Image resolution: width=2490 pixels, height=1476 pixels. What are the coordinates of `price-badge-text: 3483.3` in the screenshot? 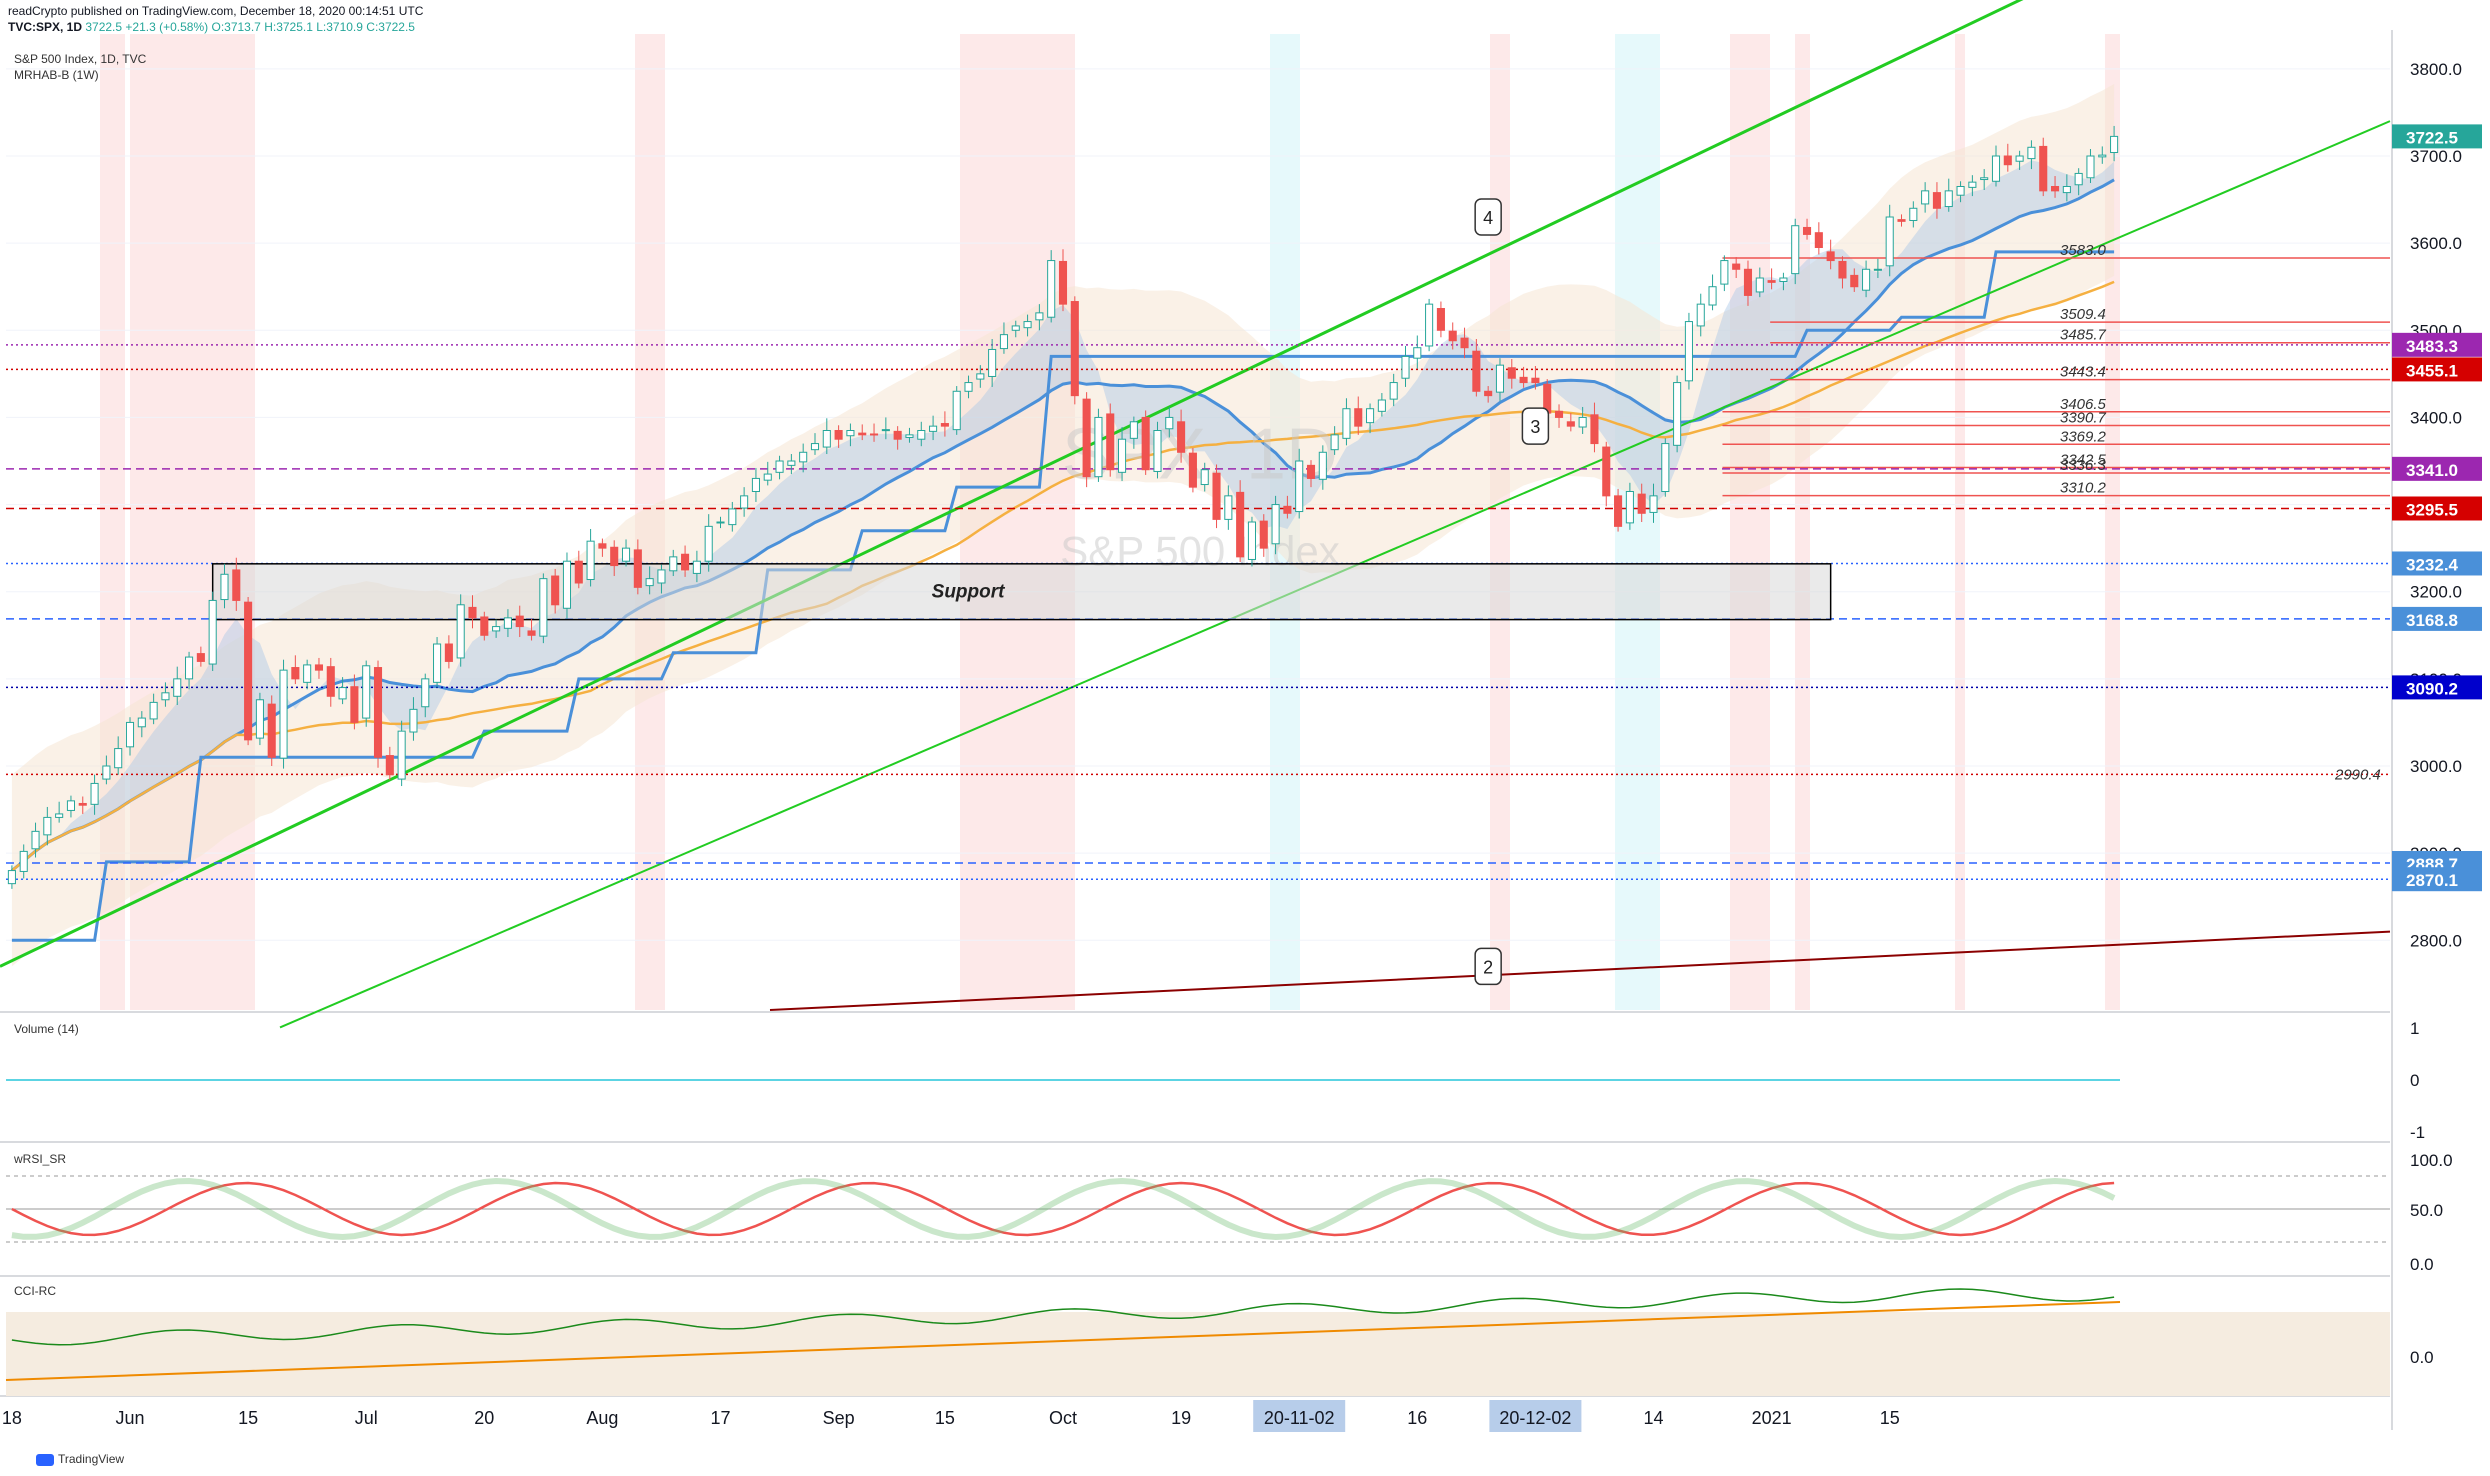 It's located at (2432, 346).